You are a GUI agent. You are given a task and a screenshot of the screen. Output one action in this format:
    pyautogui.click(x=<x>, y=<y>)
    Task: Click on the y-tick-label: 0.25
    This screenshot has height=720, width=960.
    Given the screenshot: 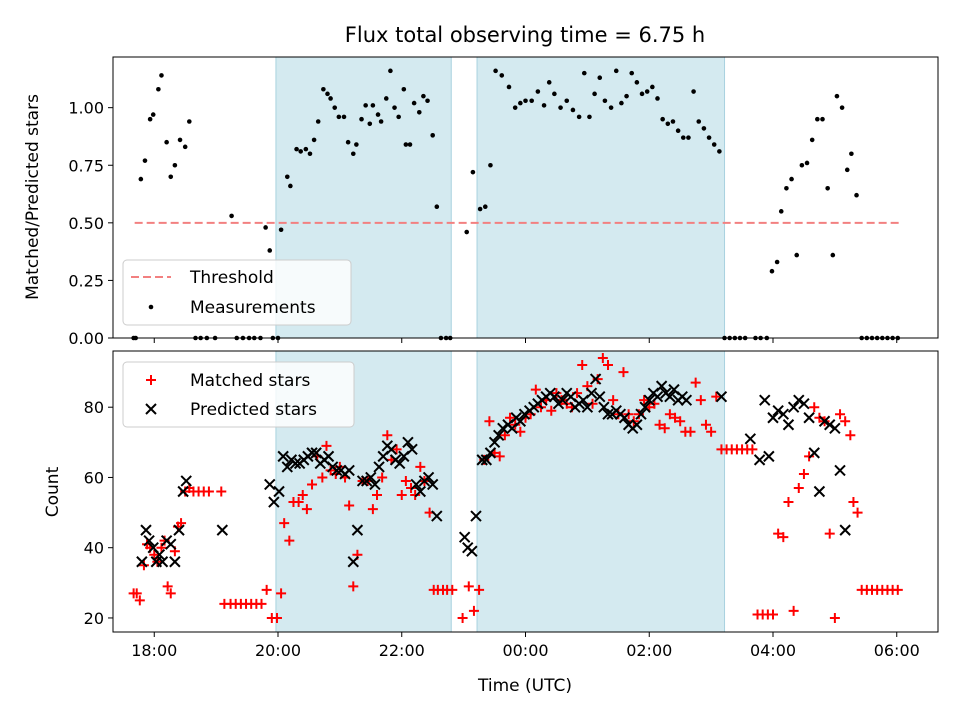 What is the action you would take?
    pyautogui.click(x=86, y=280)
    